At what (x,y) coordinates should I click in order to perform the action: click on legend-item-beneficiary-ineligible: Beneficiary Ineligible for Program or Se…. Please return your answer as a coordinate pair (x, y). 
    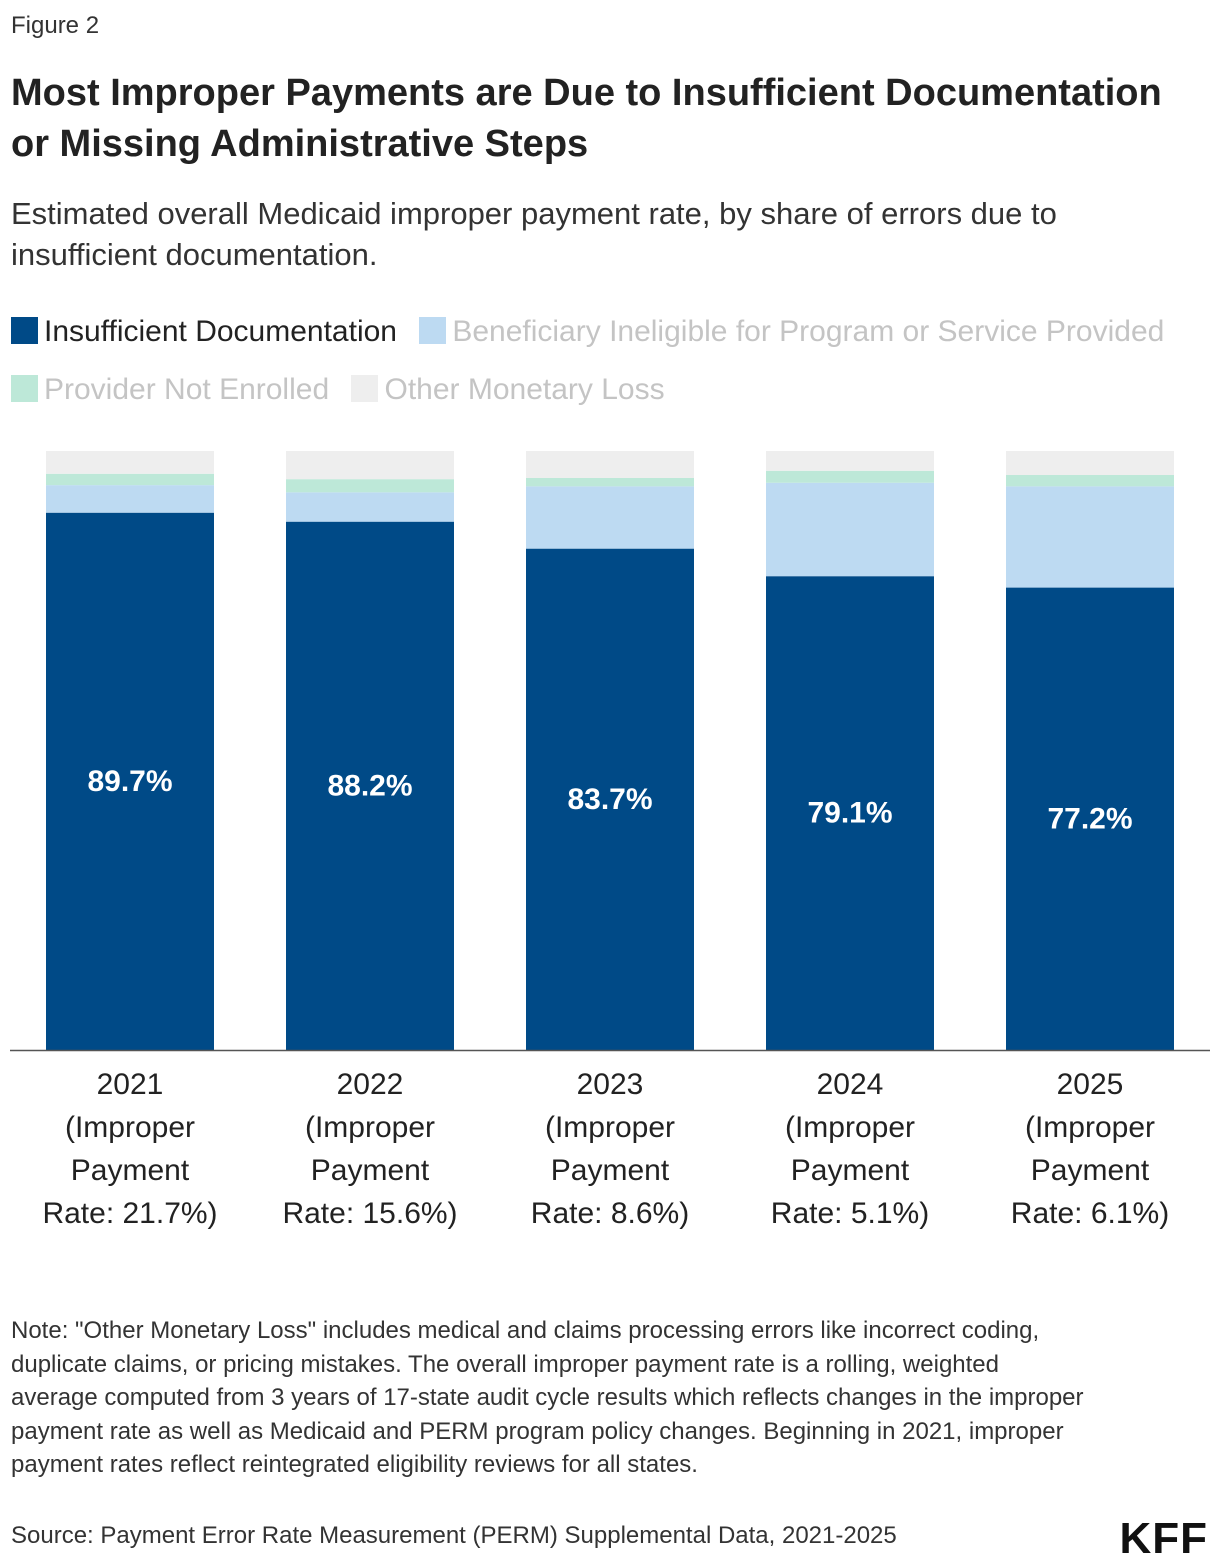
    Looking at the image, I should click on (791, 332).